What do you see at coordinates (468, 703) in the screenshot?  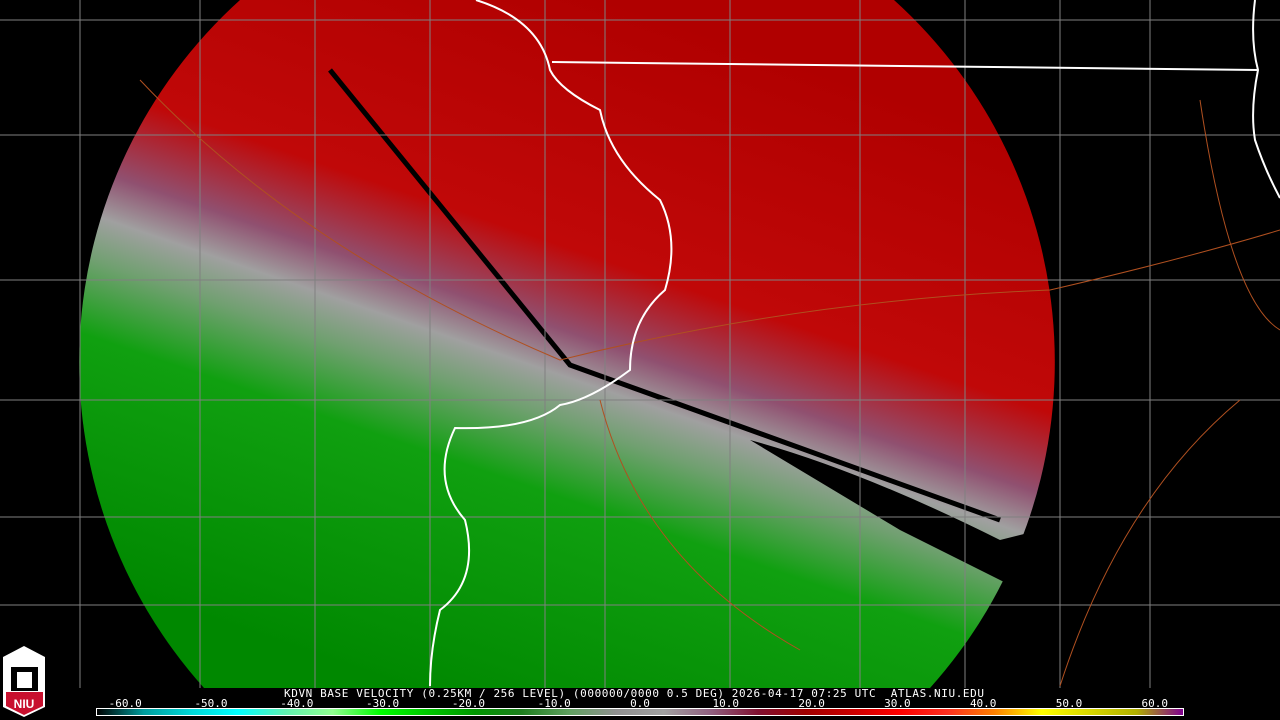 I see `legend-label: -20.0` at bounding box center [468, 703].